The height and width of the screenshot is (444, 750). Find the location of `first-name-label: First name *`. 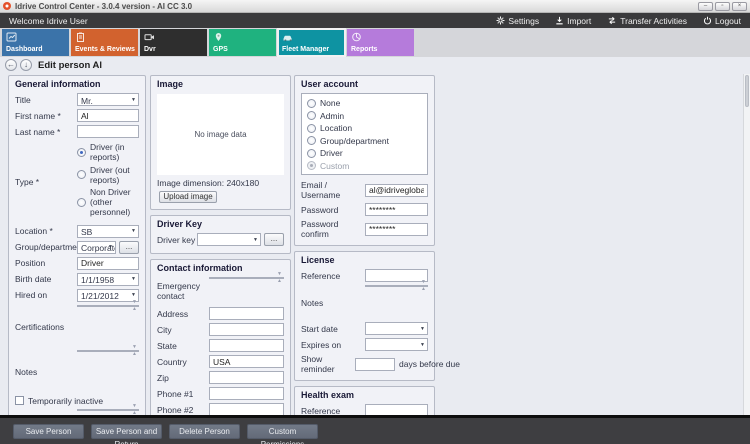

first-name-label: First name * is located at coordinates (38, 115).